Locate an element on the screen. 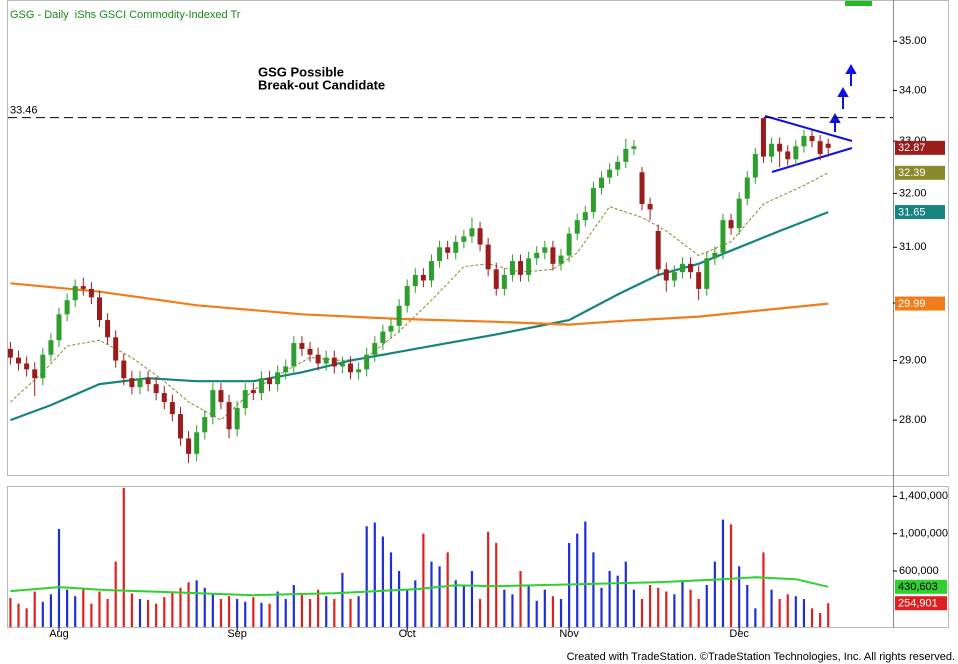 Image resolution: width=958 pixels, height=664 pixels. x-tick-label: Aug is located at coordinates (59, 634).